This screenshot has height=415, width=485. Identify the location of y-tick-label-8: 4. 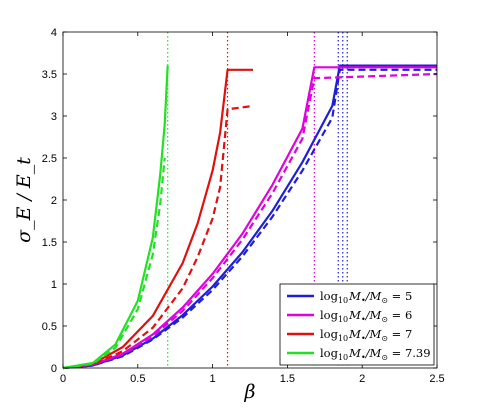
(54, 33).